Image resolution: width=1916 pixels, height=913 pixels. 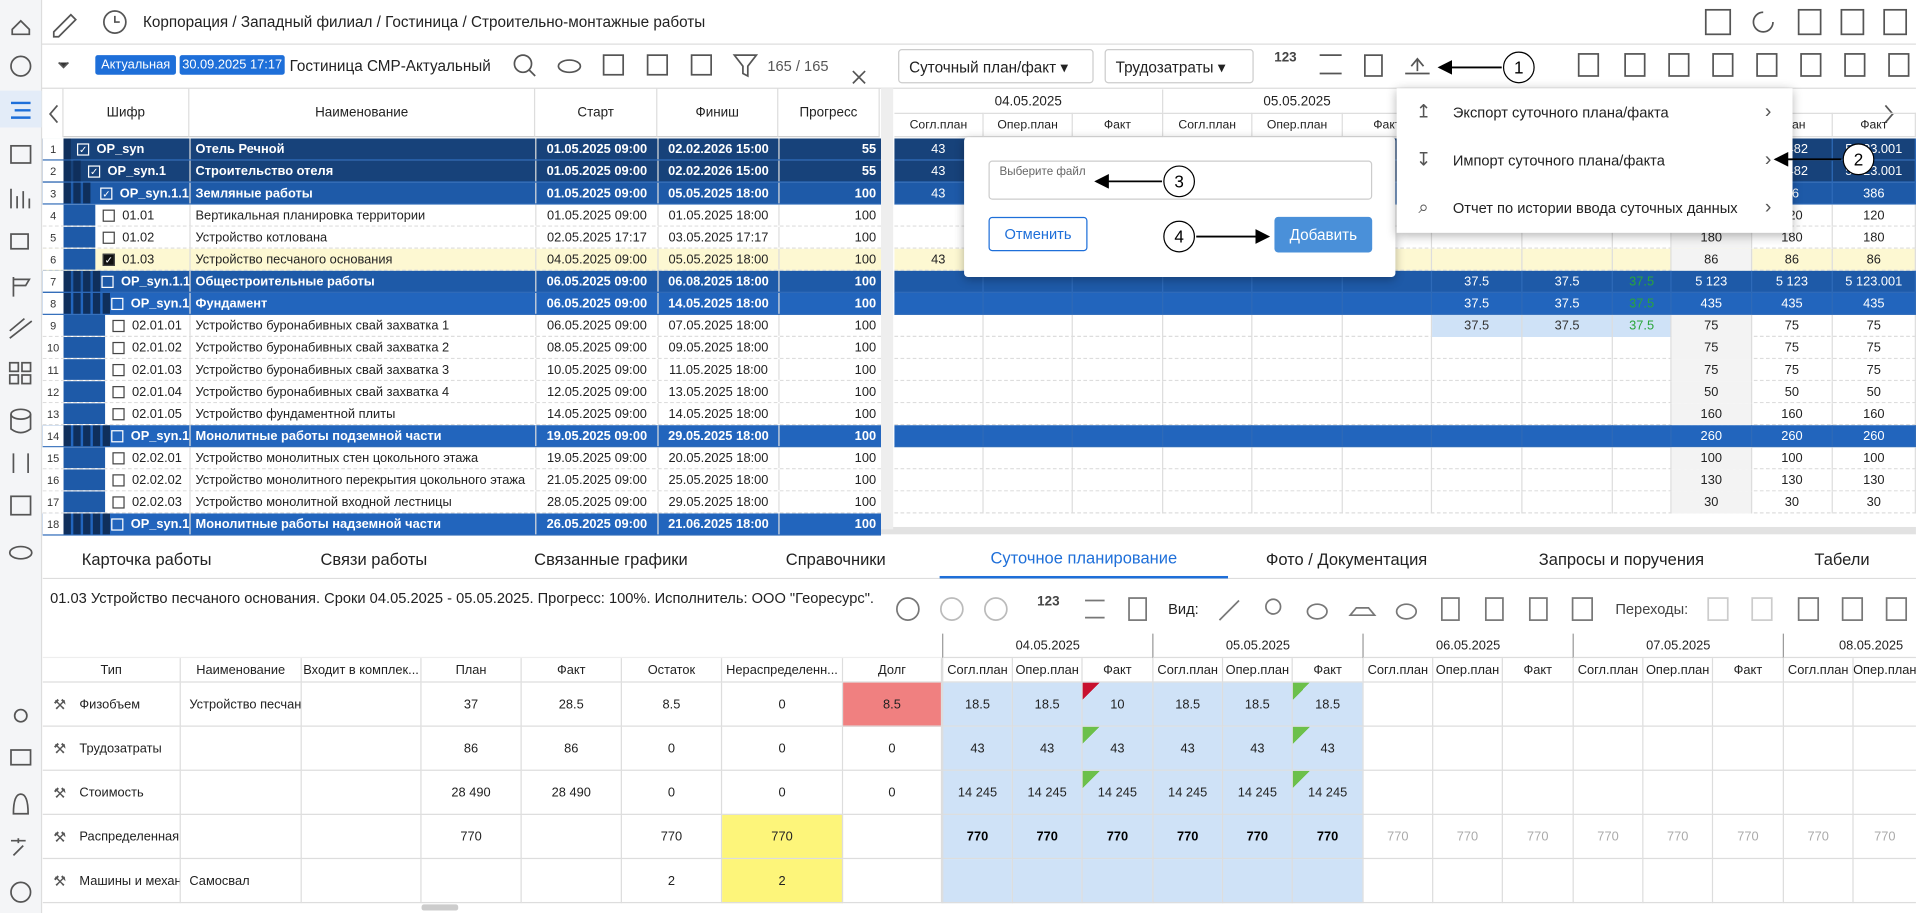 I want to click on tab: Связанные графики, so click(x=611, y=559).